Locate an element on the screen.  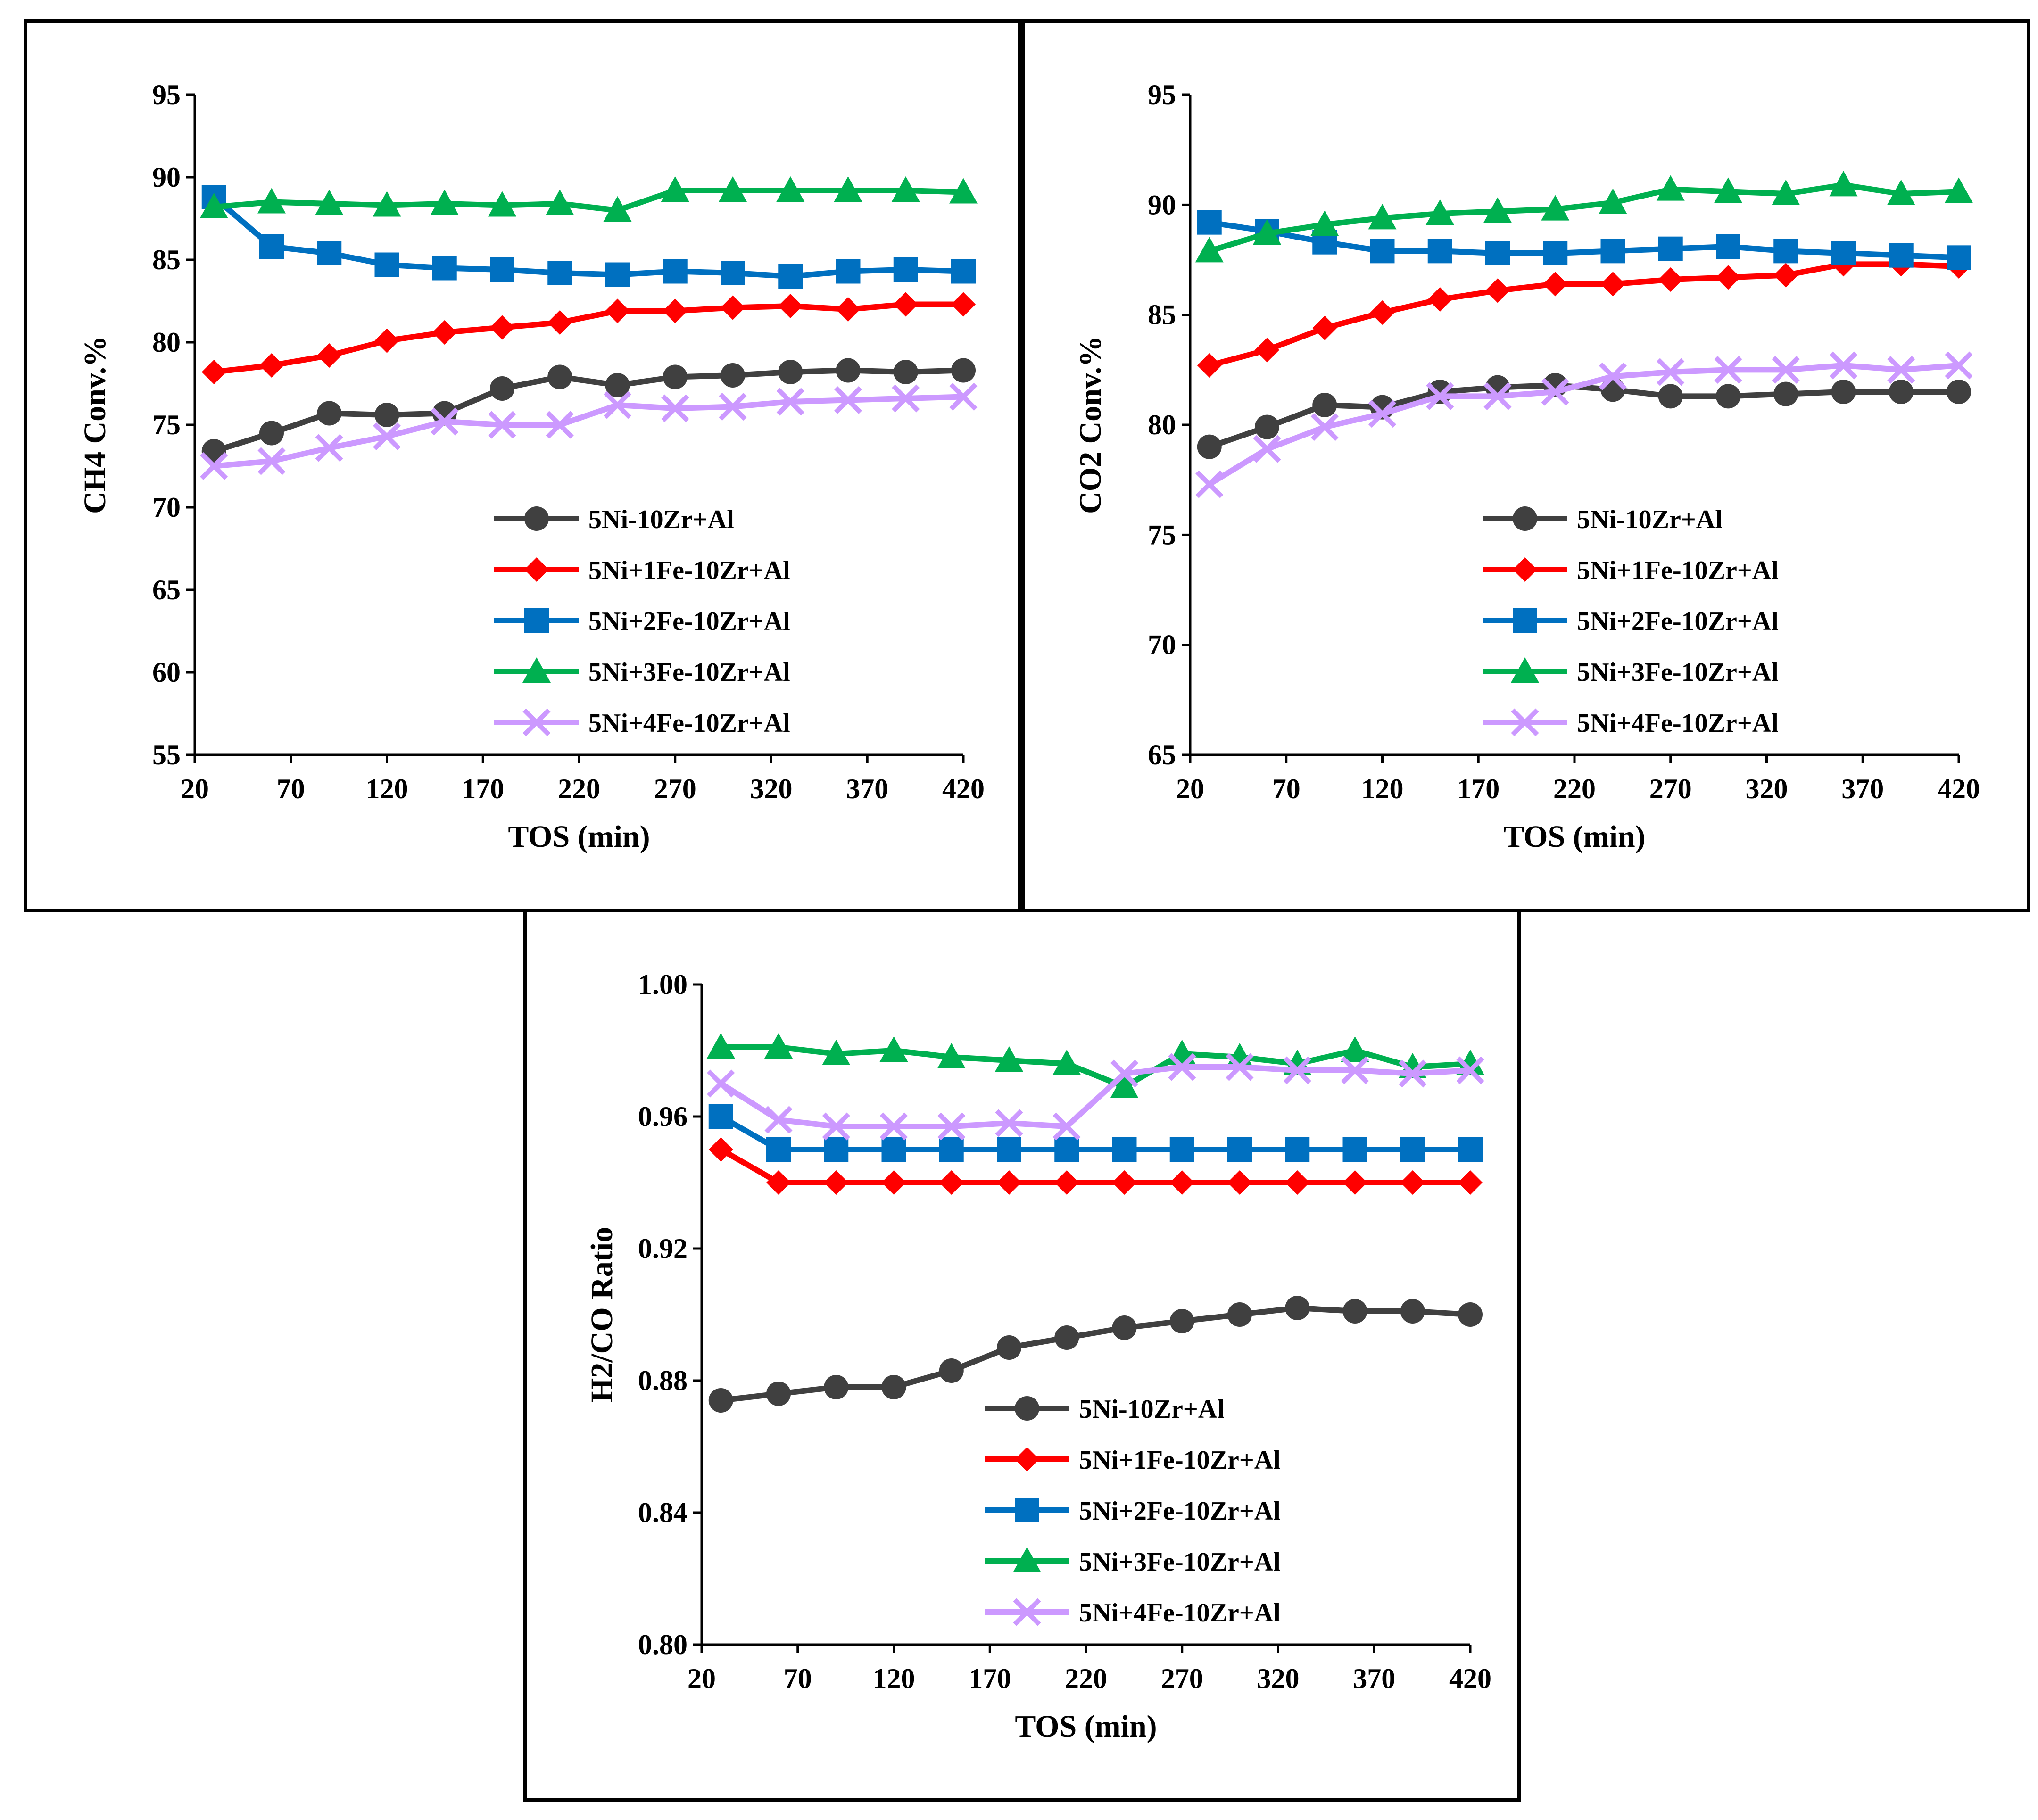
h2co-x-tick-label: 320 is located at coordinates (1278, 1678).